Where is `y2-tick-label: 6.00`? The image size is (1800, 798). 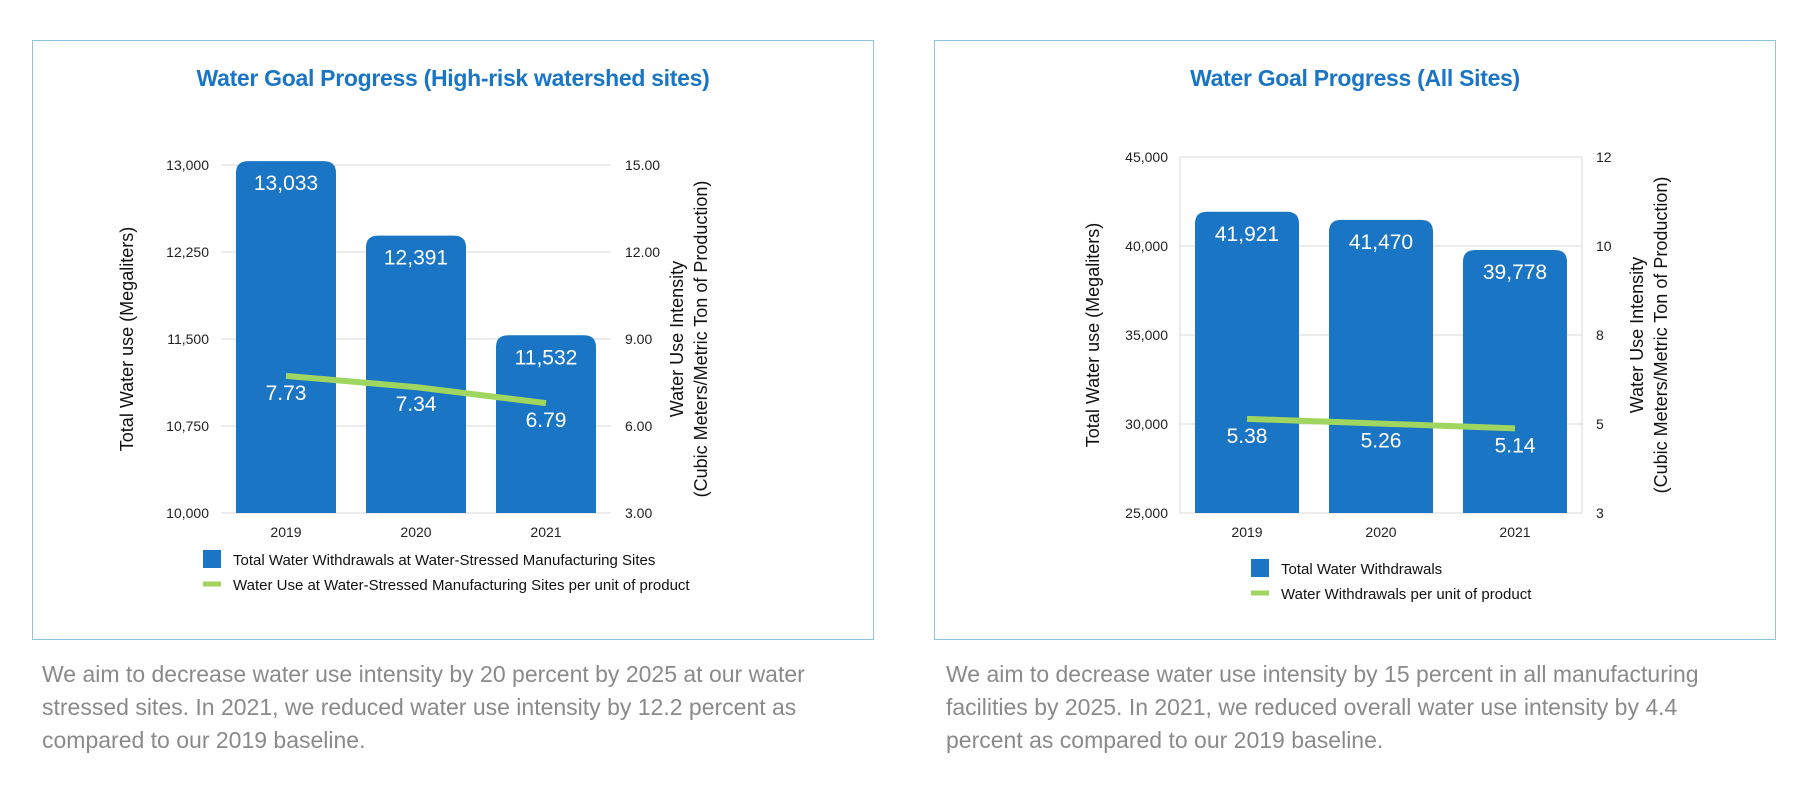 y2-tick-label: 6.00 is located at coordinates (638, 426).